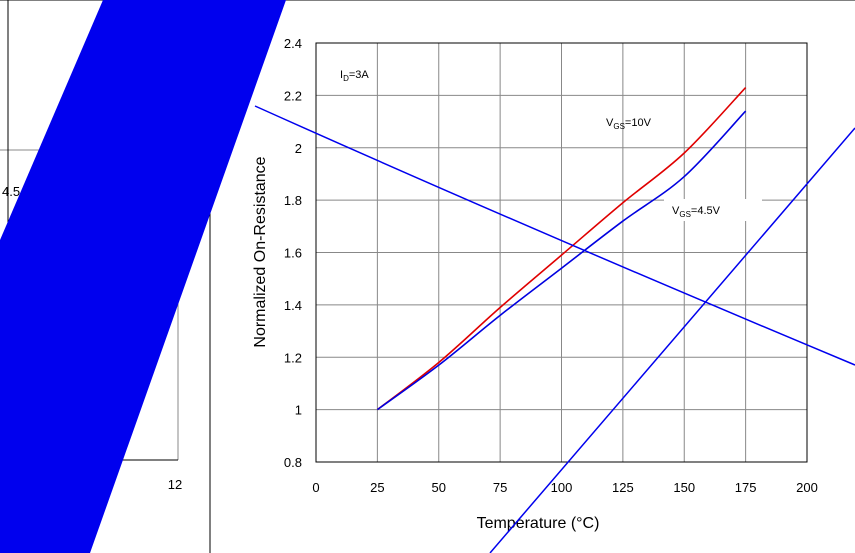 The height and width of the screenshot is (553, 855). I want to click on x-tick-label: 100, so click(562, 487).